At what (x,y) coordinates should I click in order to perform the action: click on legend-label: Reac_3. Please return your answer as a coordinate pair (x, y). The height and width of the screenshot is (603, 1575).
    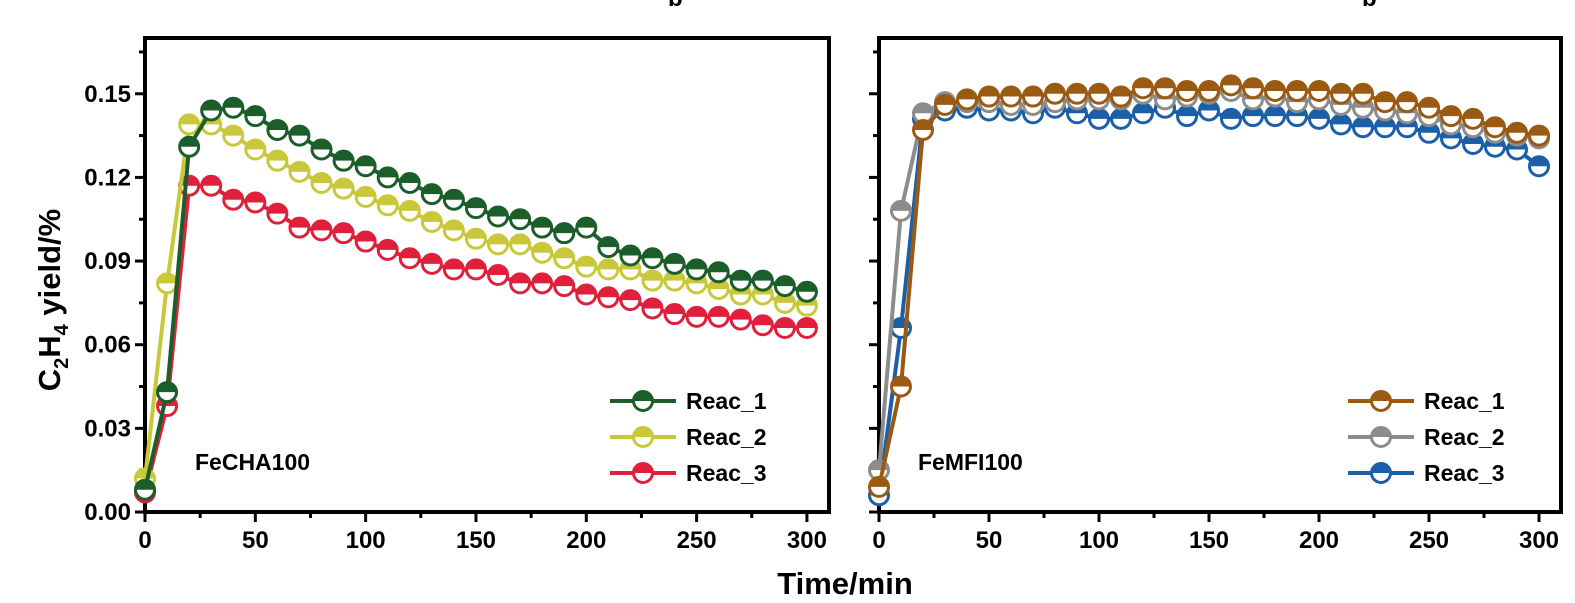
    Looking at the image, I should click on (1464, 473).